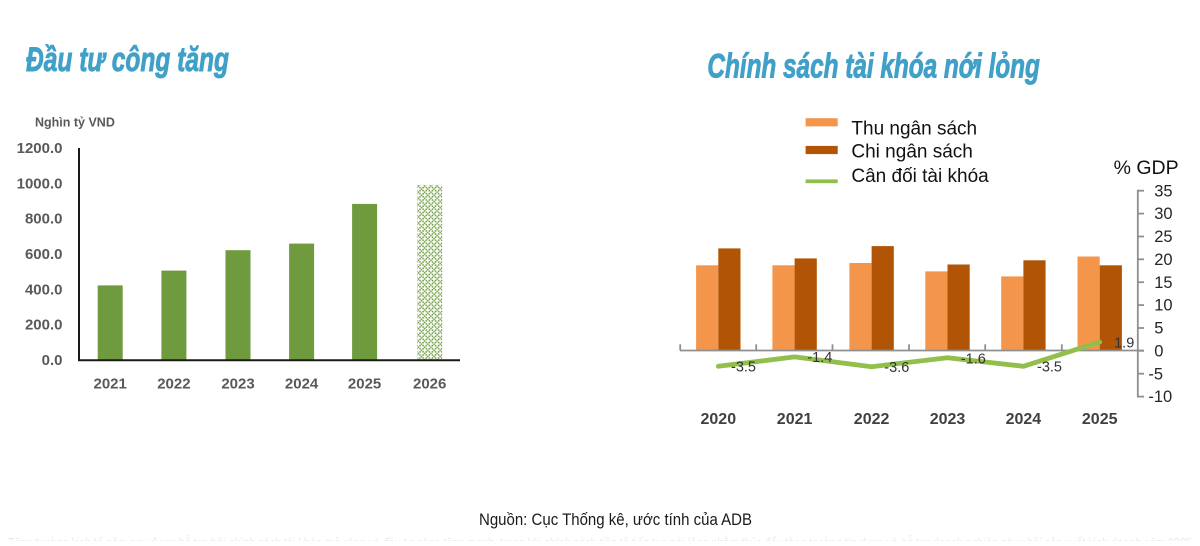 This screenshot has height=546, width=1200. Describe the element at coordinates (1158, 329) in the screenshot. I see `svg-text: 5` at that location.